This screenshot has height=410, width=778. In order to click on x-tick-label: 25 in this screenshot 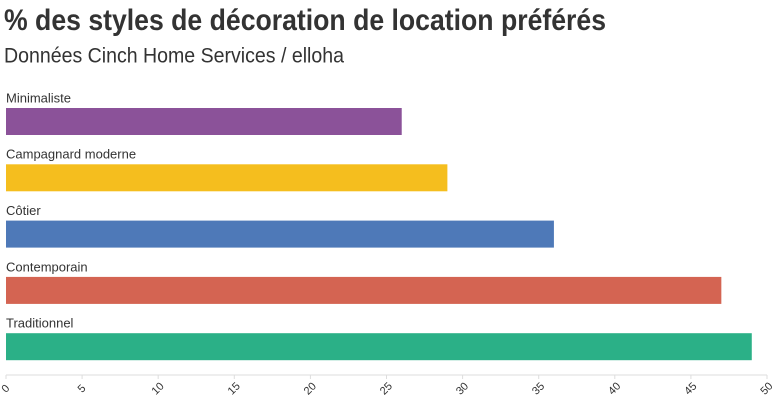, I will do `click(386, 388)`.